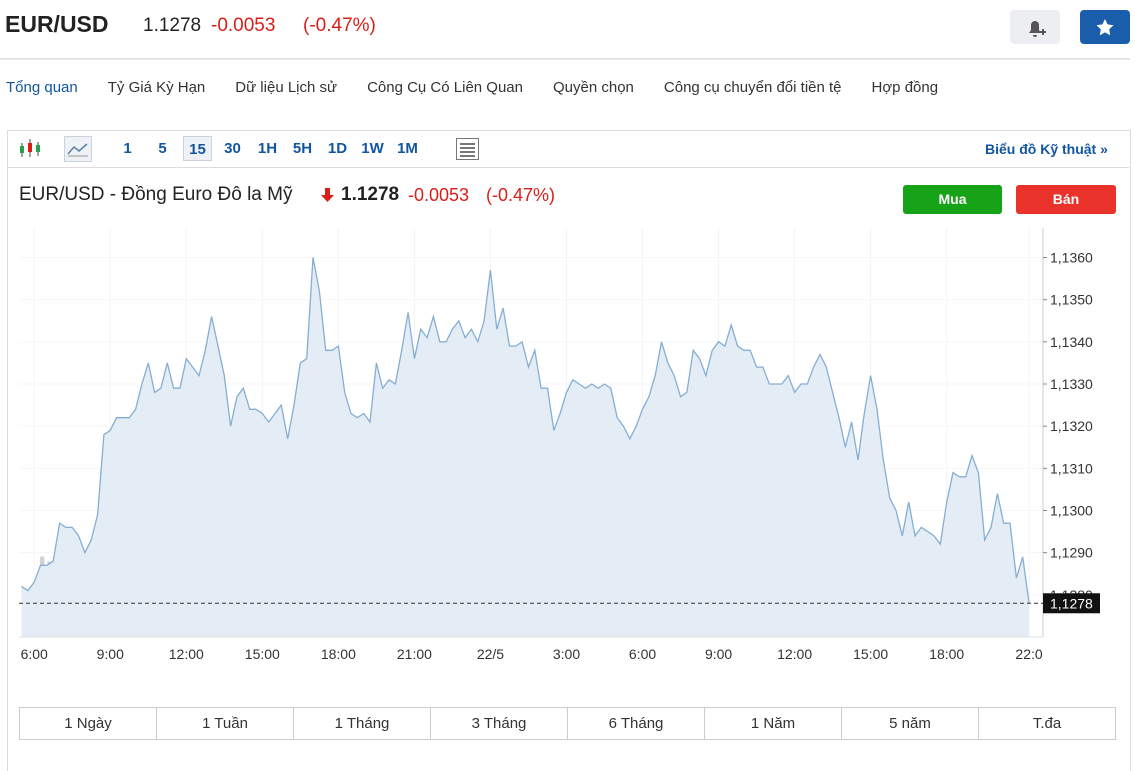  I want to click on down-arrow, so click(327, 195).